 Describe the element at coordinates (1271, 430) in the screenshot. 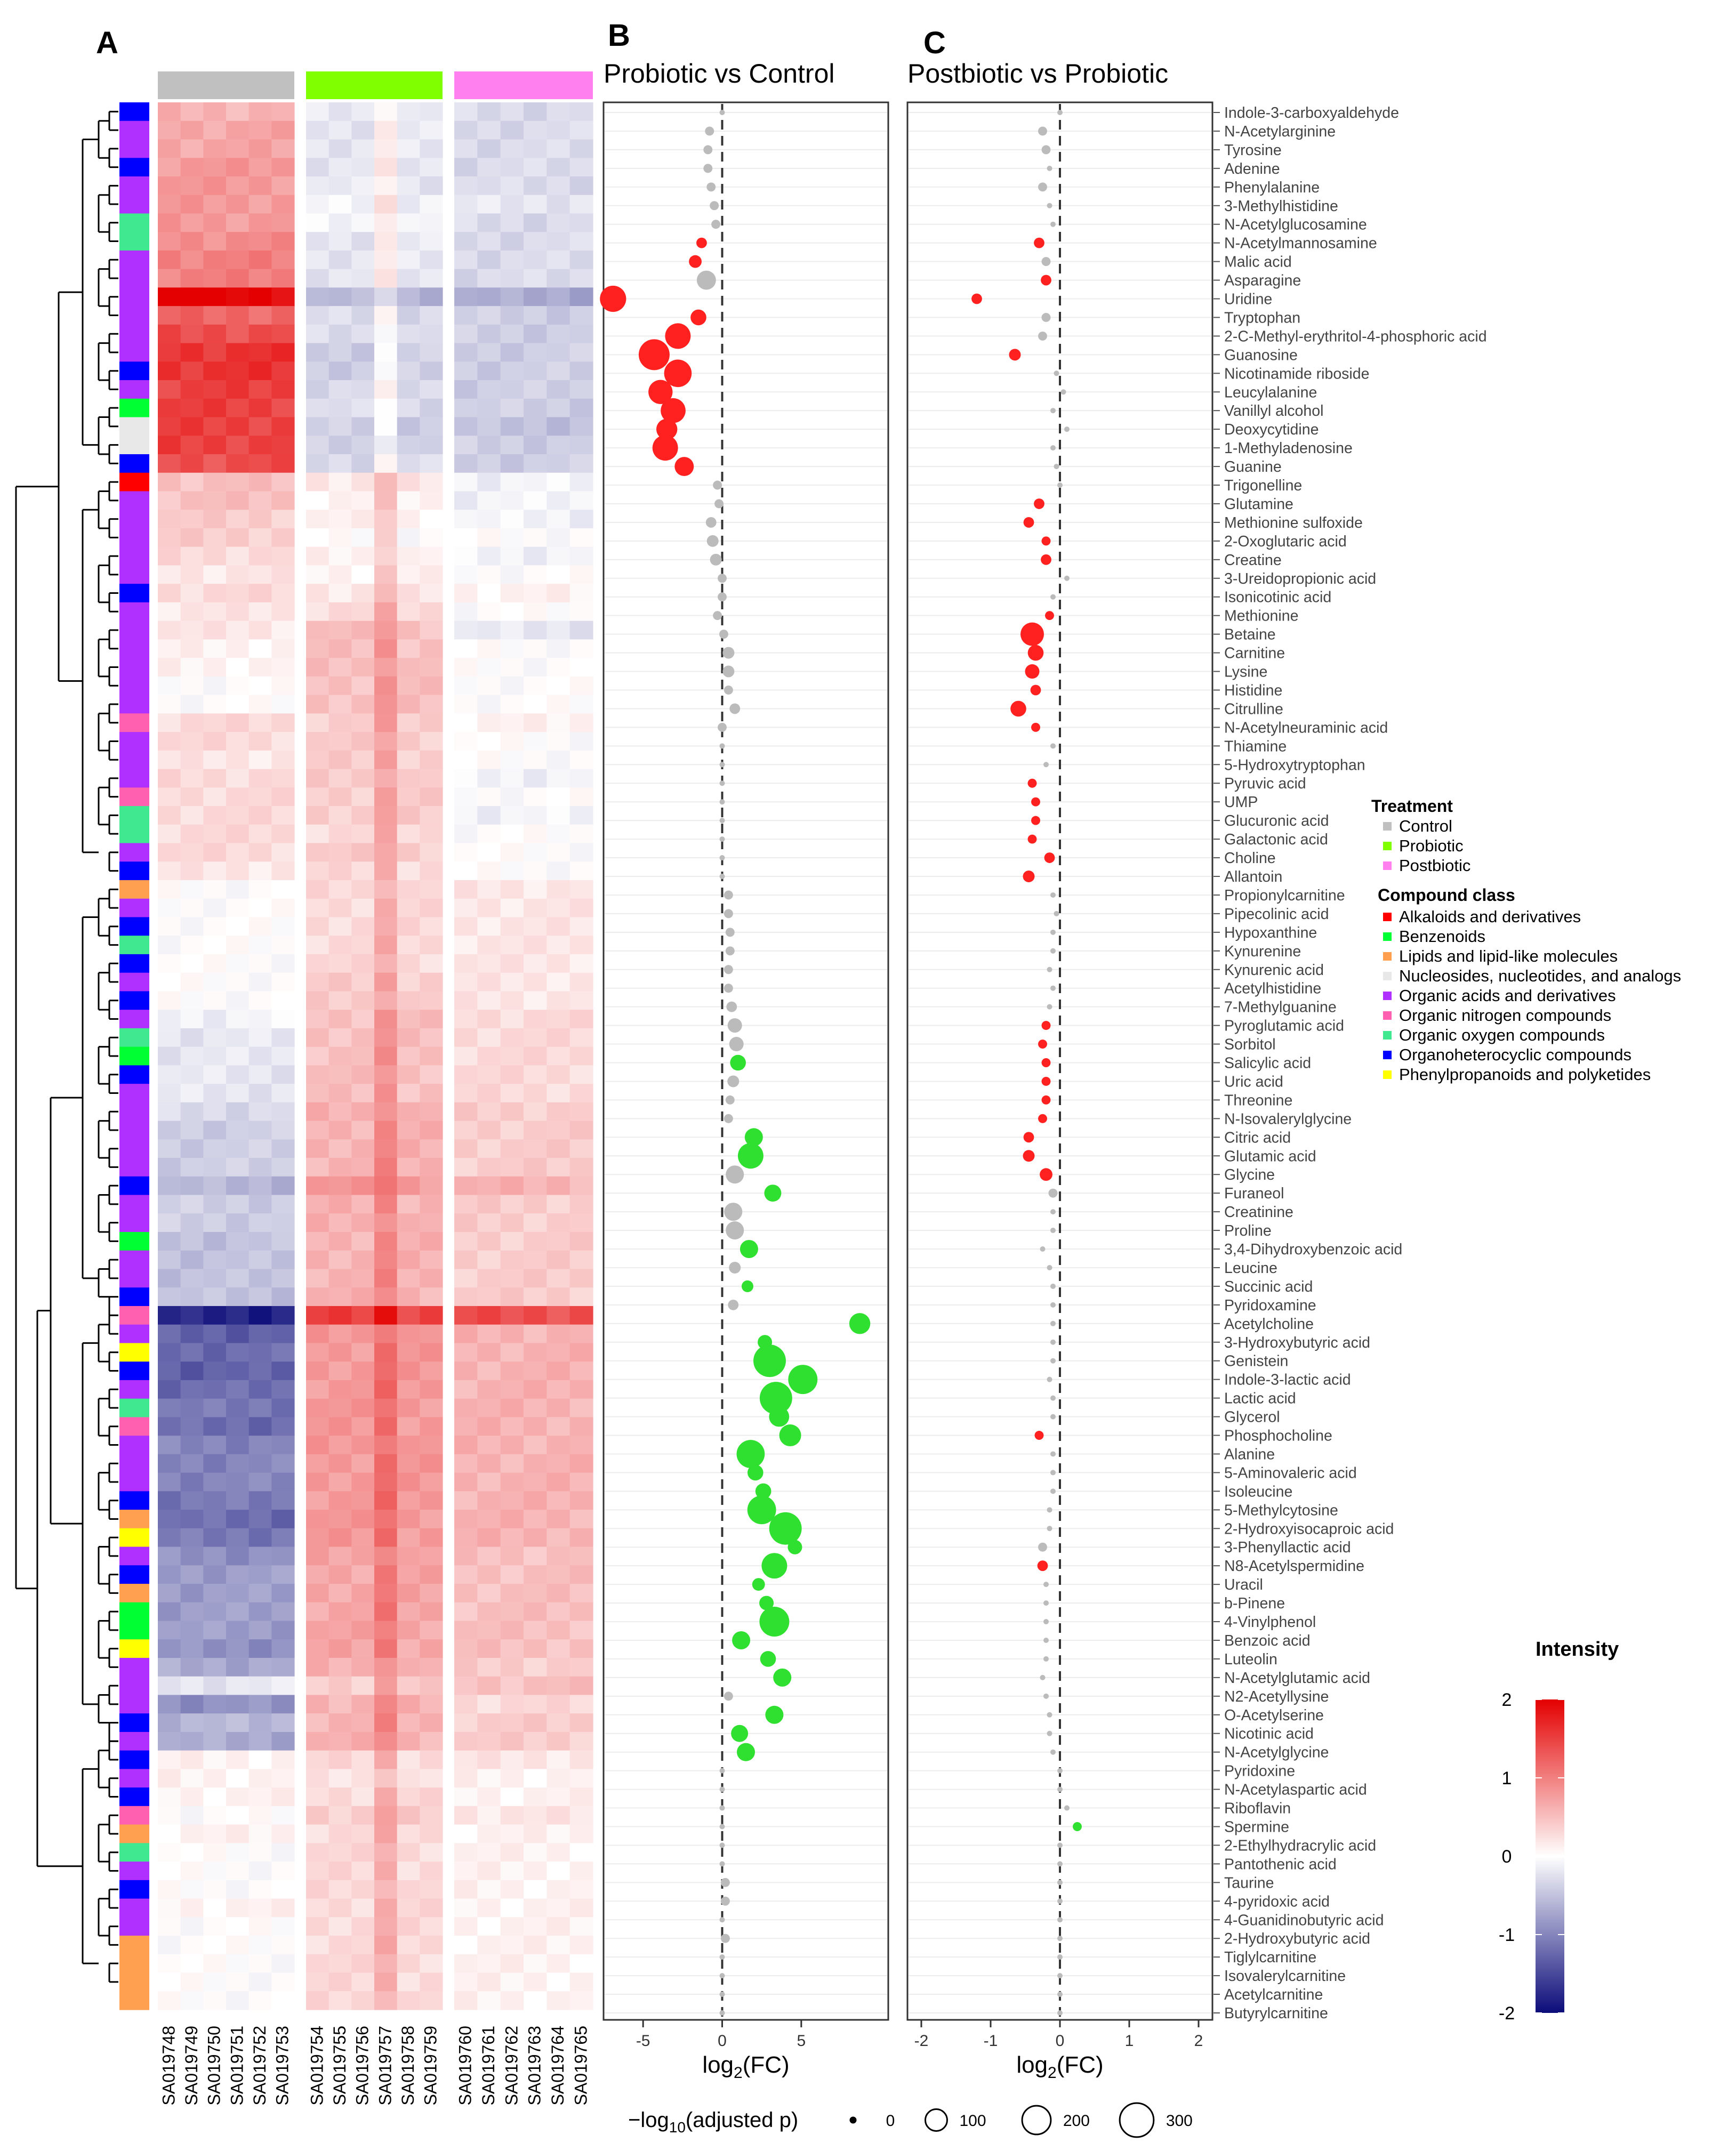

I see `metabolite-label-17: Deoxycytidine` at that location.